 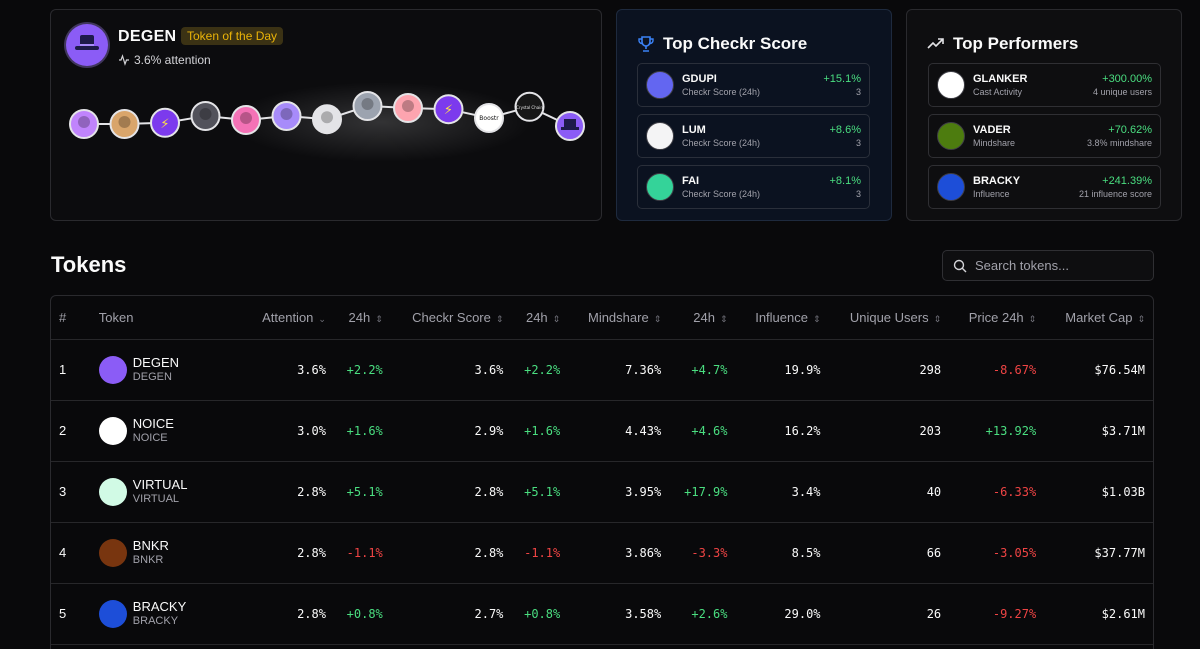 I want to click on token-cell: DEGEN DEGEN, so click(x=154, y=370).